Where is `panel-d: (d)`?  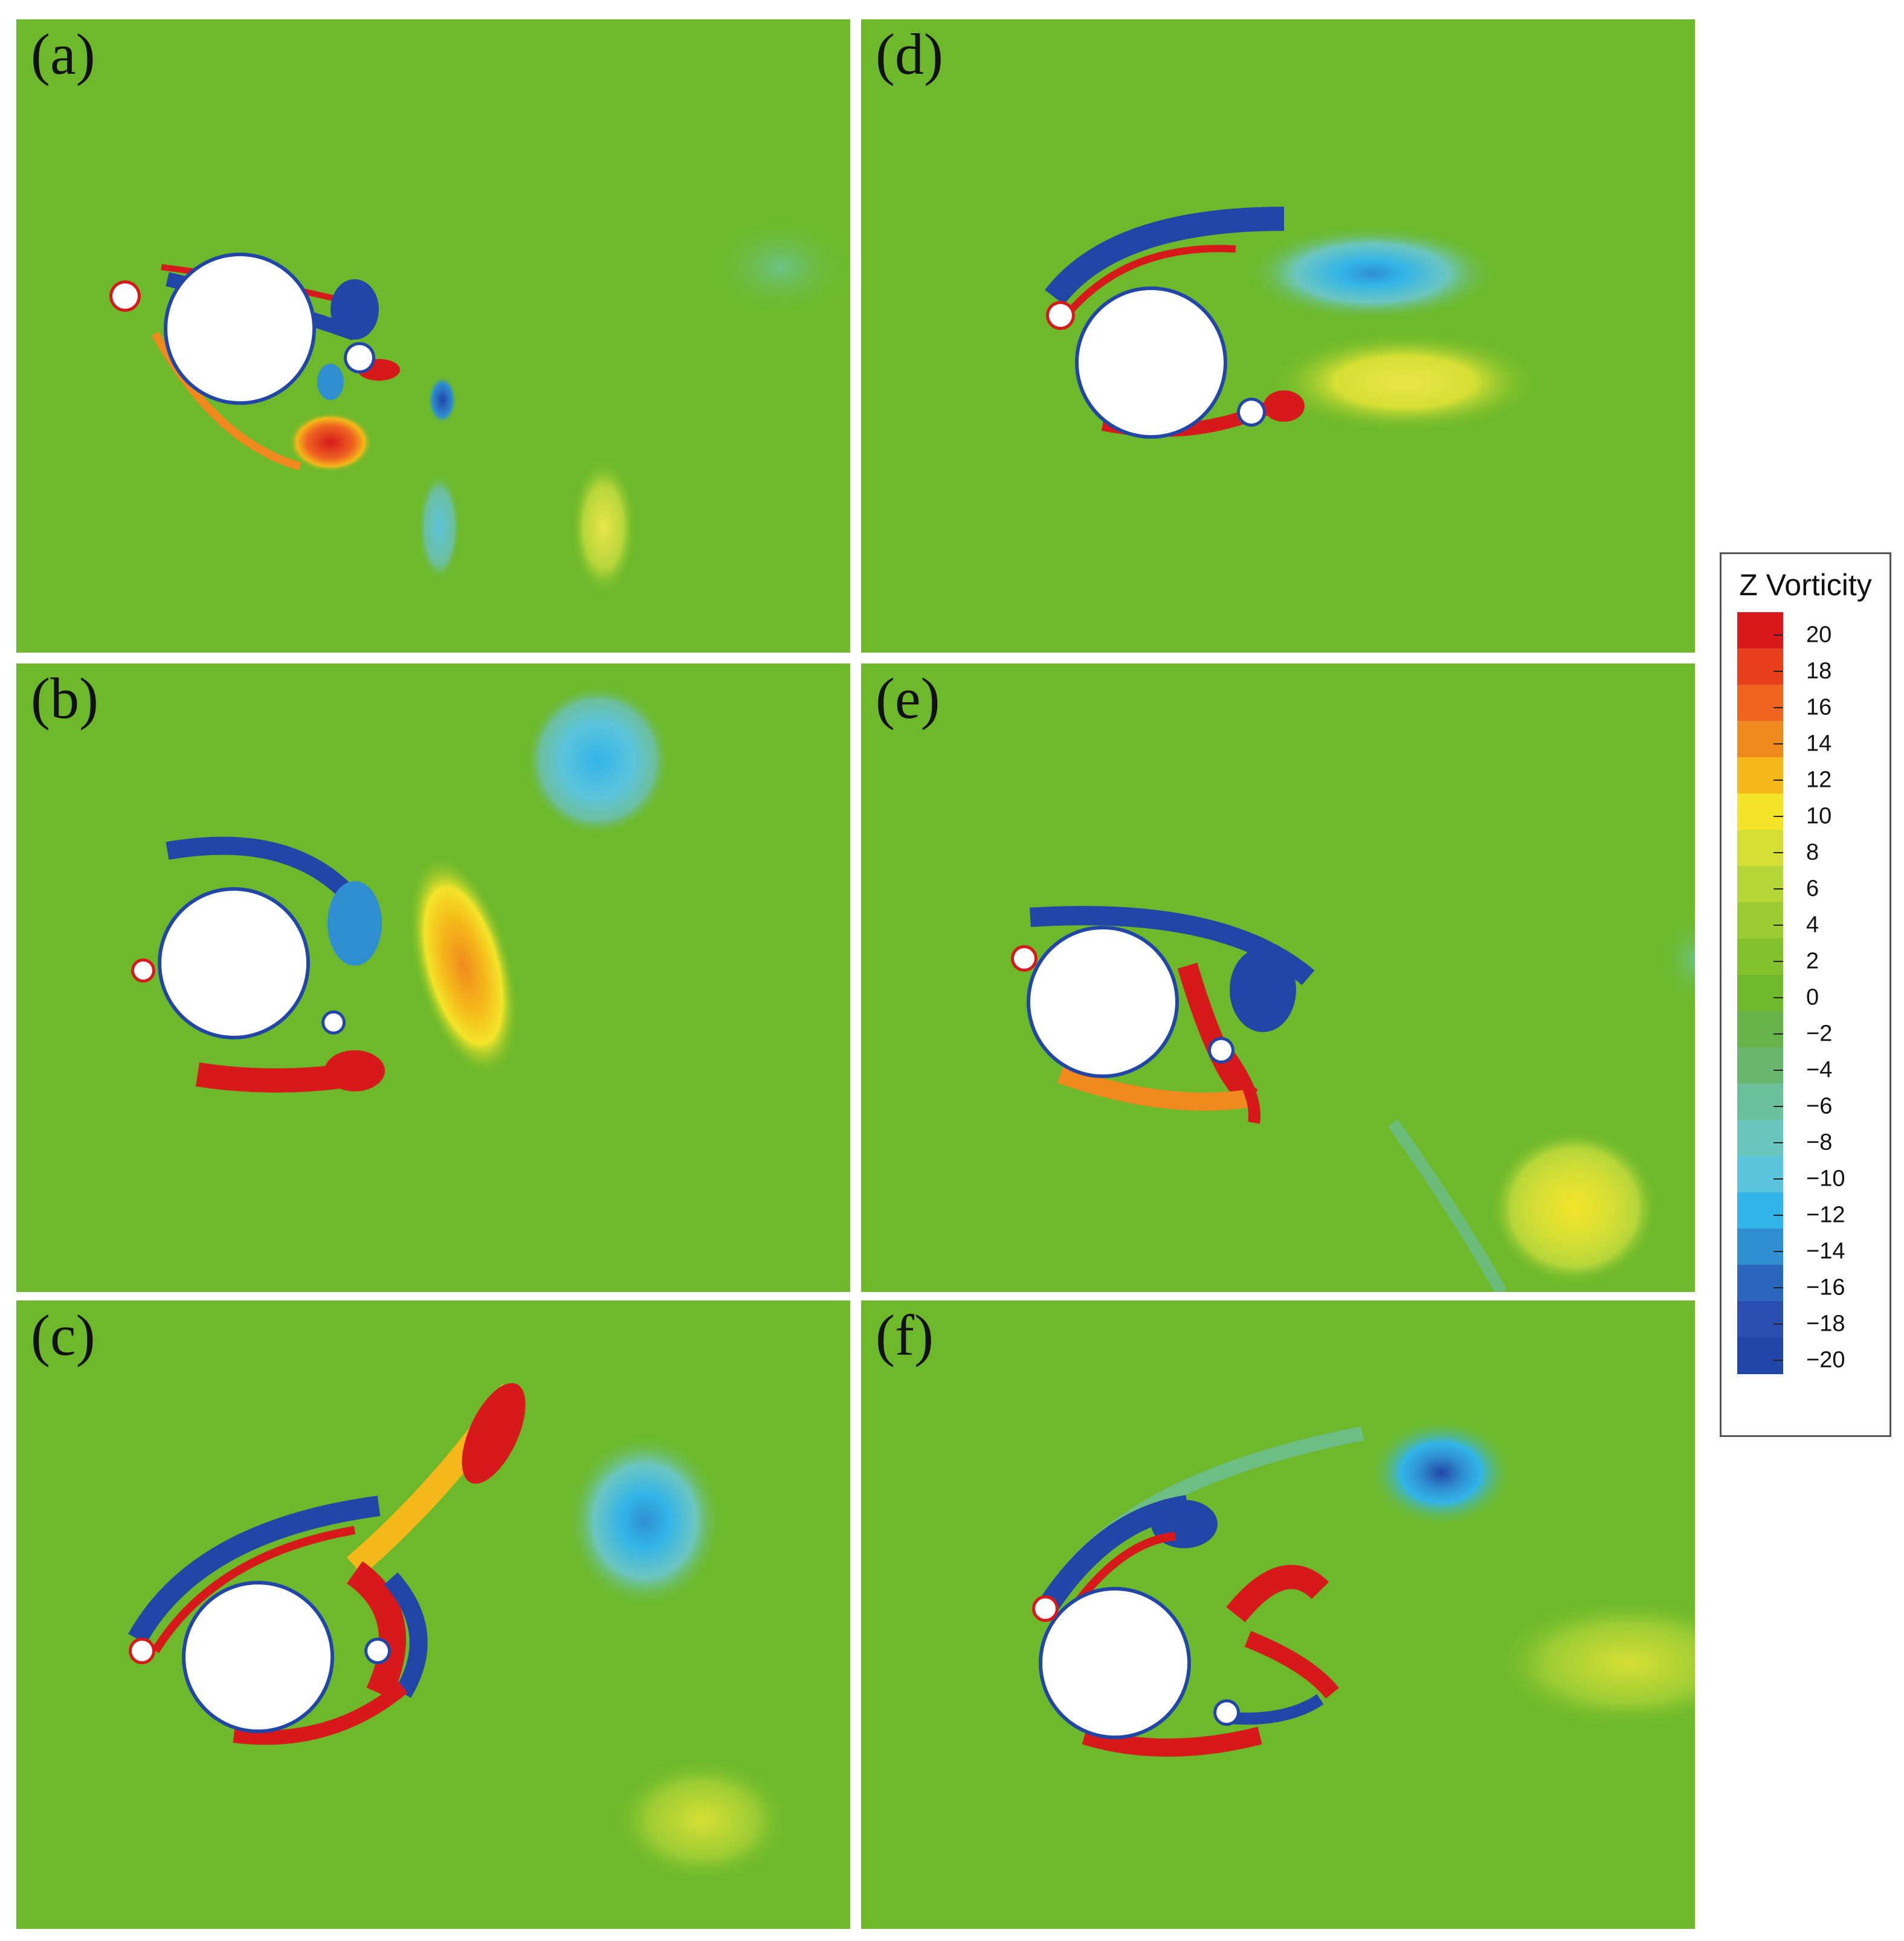
panel-d: (d) is located at coordinates (1278, 336).